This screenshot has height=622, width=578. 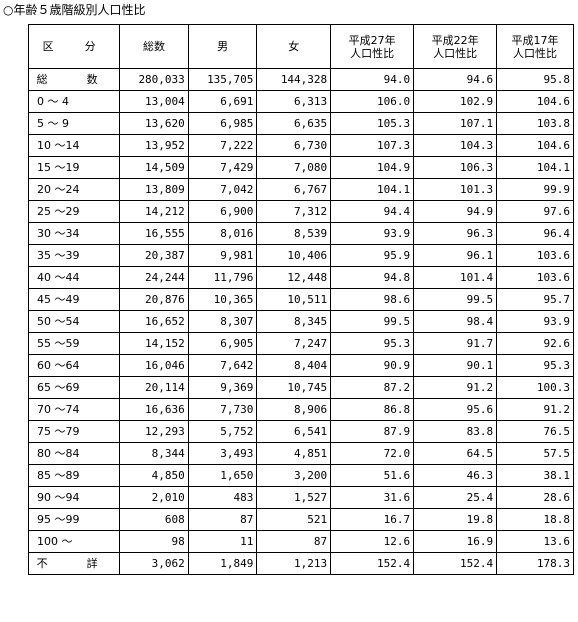 What do you see at coordinates (222, 211) in the screenshot?
I see `cell-male: 6,900` at bounding box center [222, 211].